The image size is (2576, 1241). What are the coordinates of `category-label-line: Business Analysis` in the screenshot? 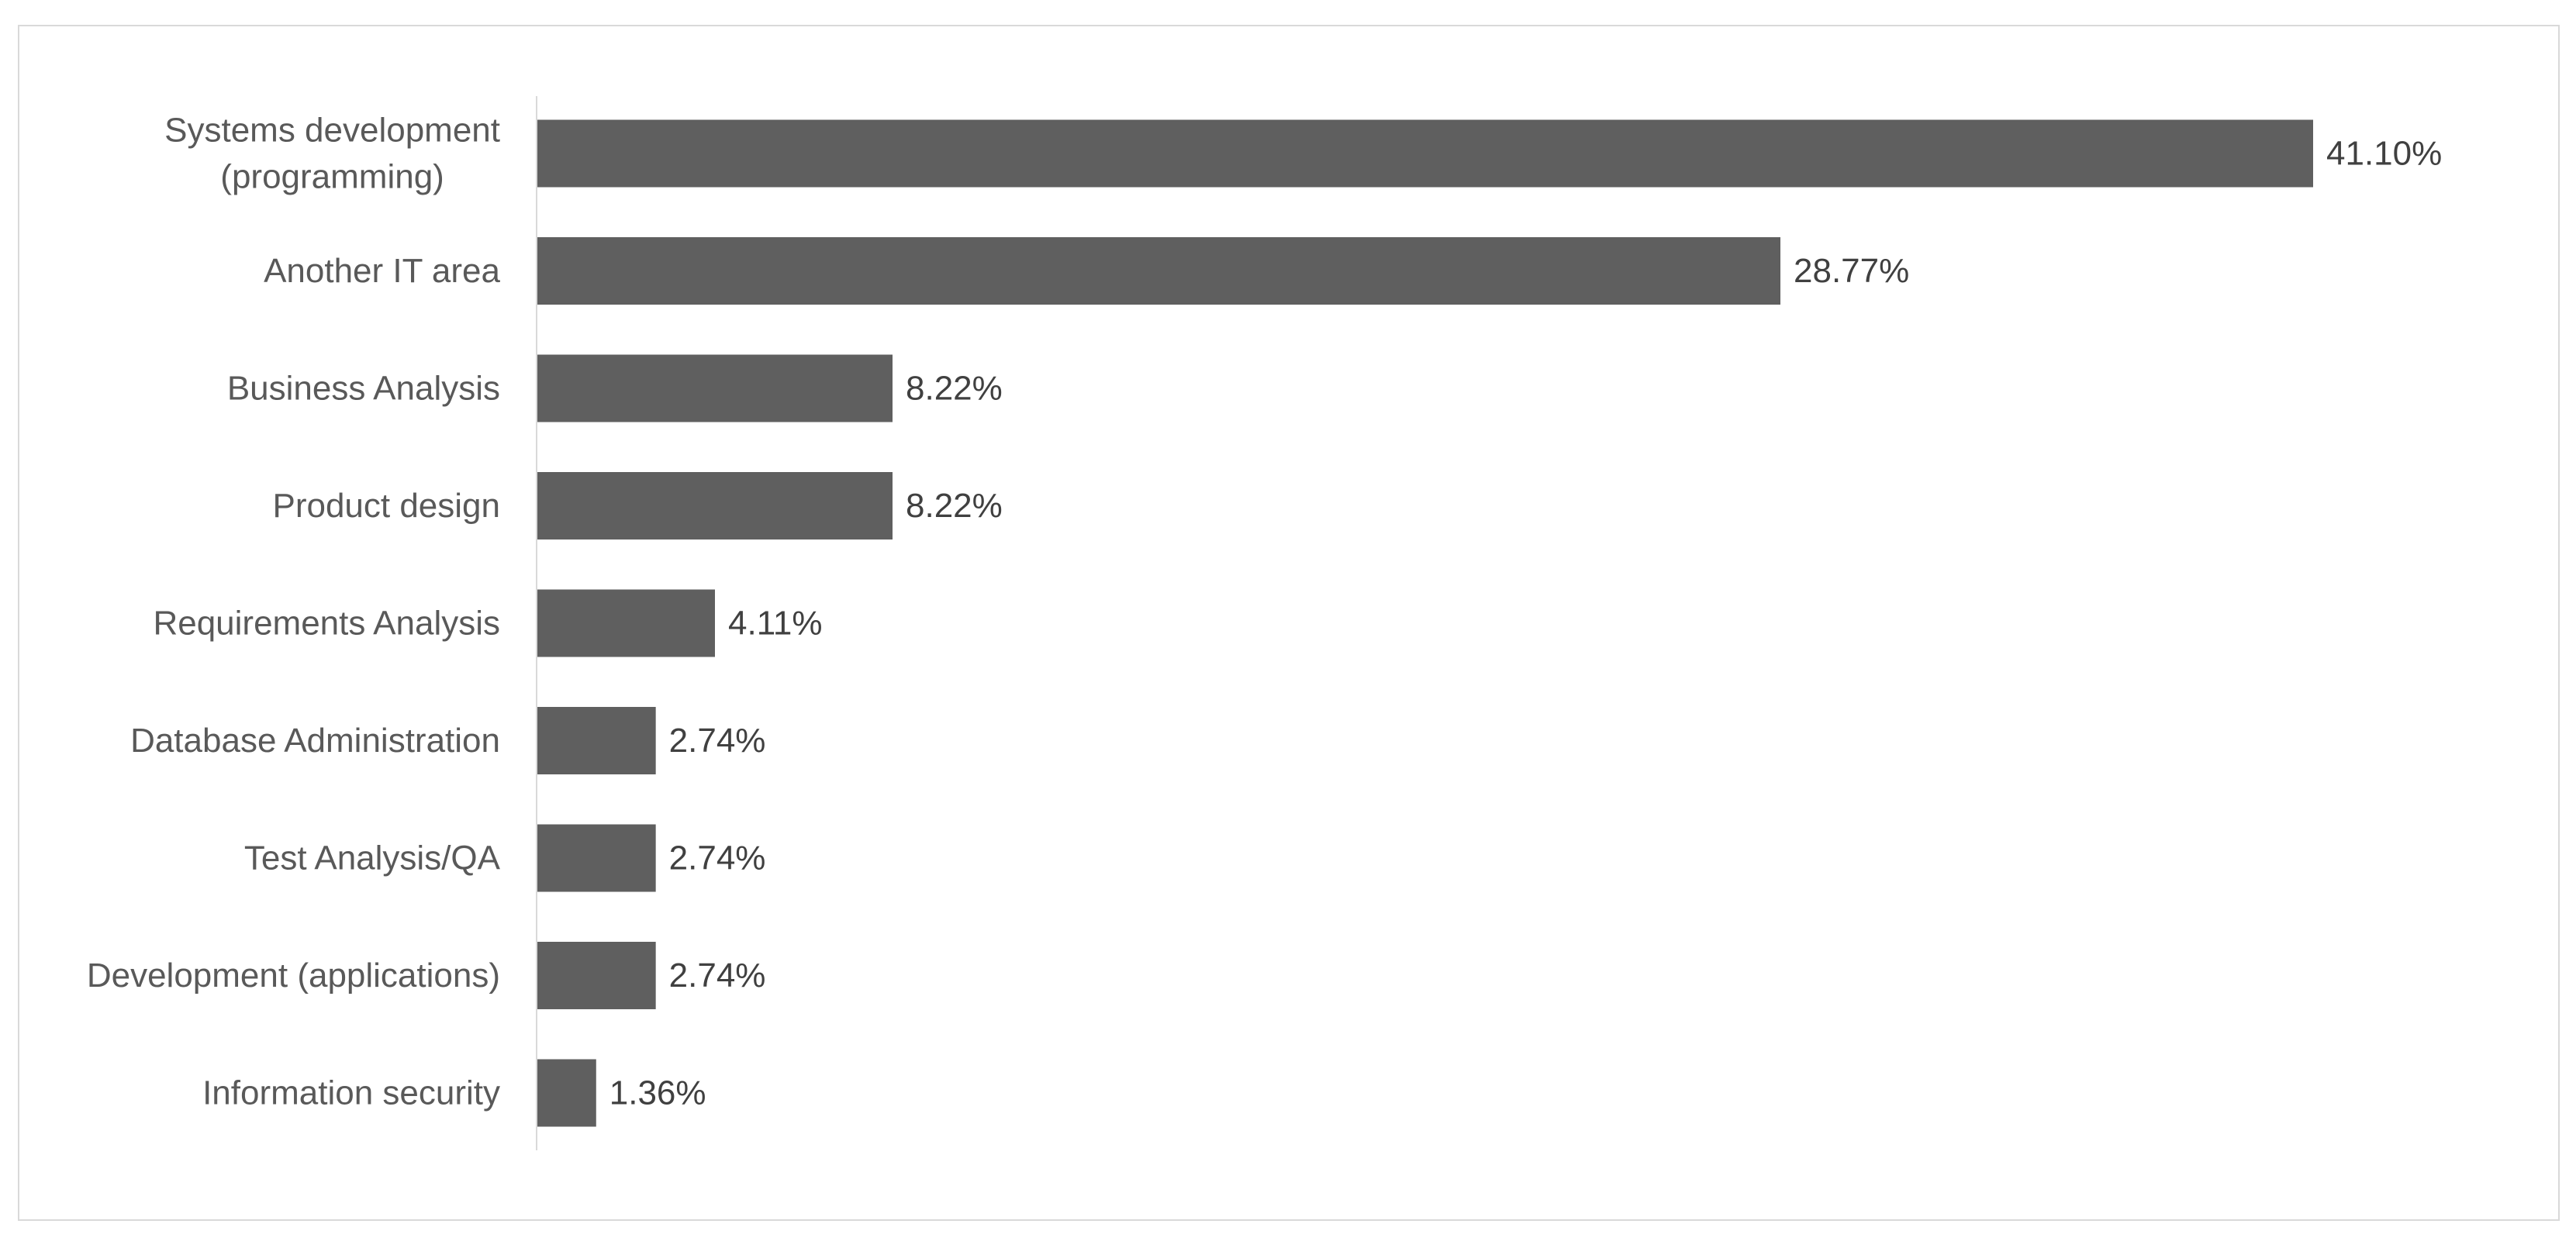 It's located at (364, 389).